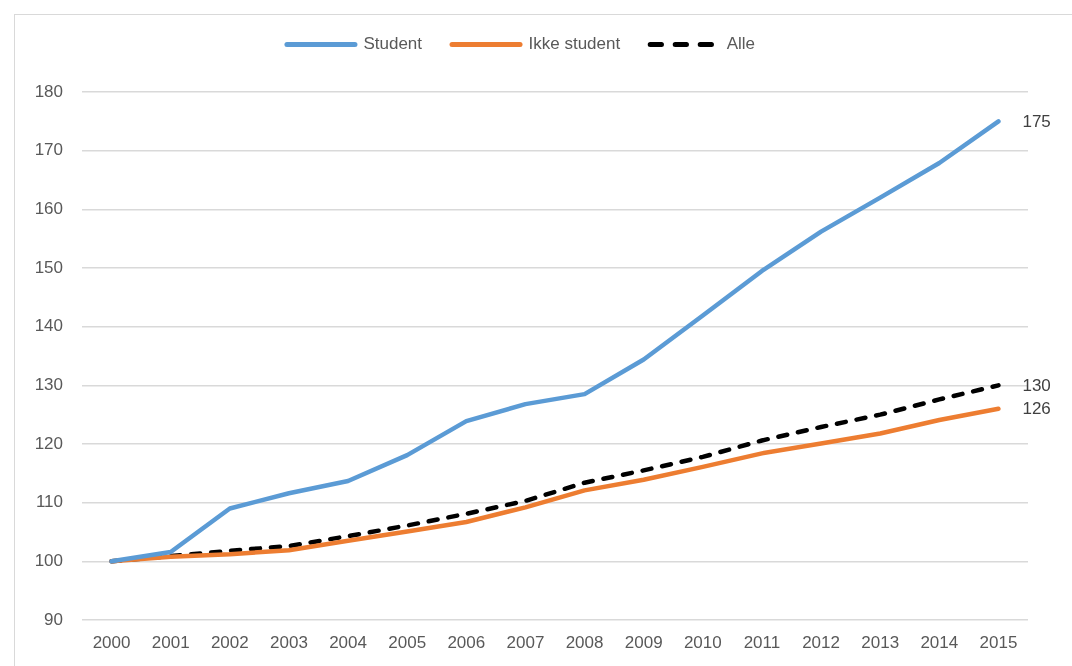 This screenshot has height=666, width=1072. What do you see at coordinates (939, 642) in the screenshot?
I see `x-tick-label: 2014` at bounding box center [939, 642].